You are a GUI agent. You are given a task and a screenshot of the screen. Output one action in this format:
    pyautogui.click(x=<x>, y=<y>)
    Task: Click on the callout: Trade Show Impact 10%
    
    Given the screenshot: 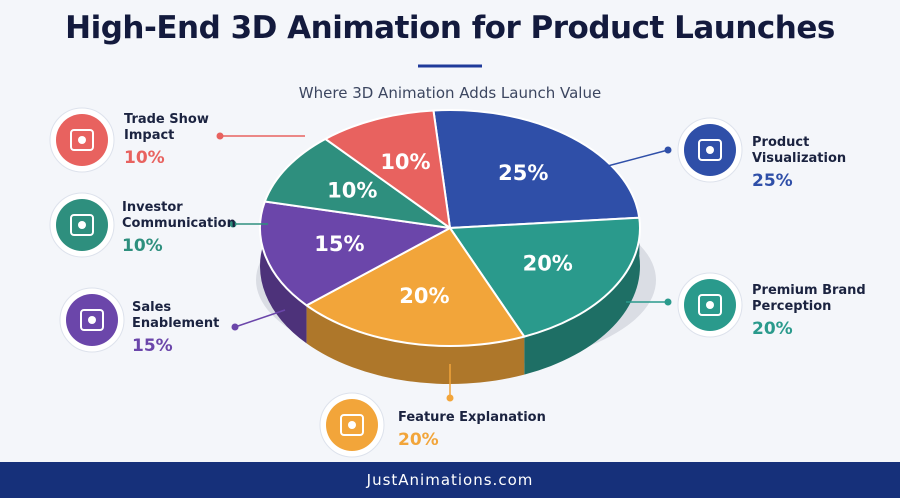 What is the action you would take?
    pyautogui.click(x=174, y=140)
    